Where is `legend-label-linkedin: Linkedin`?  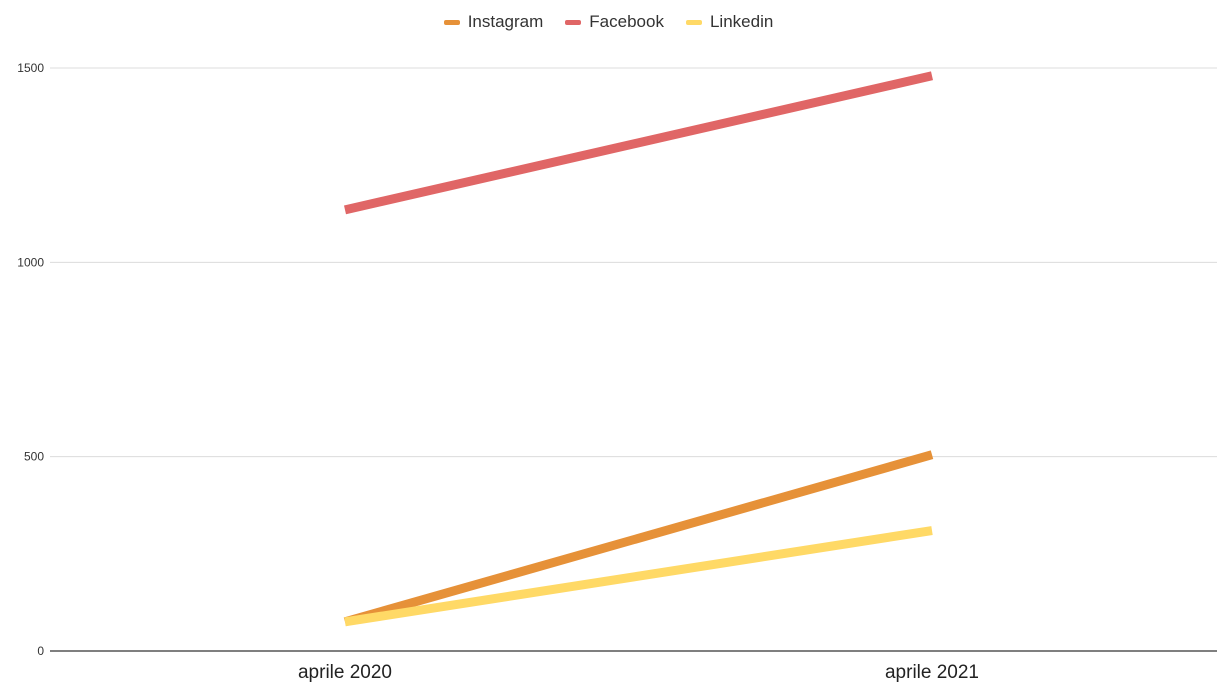
legend-label-linkedin: Linkedin is located at coordinates (741, 21).